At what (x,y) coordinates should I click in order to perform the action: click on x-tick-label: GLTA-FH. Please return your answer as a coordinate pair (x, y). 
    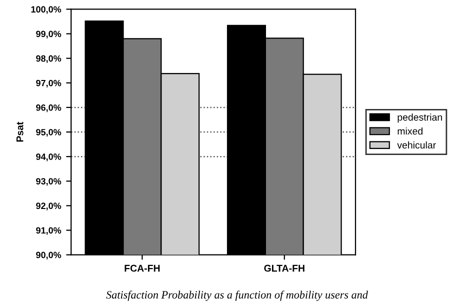
    Looking at the image, I should click on (284, 268).